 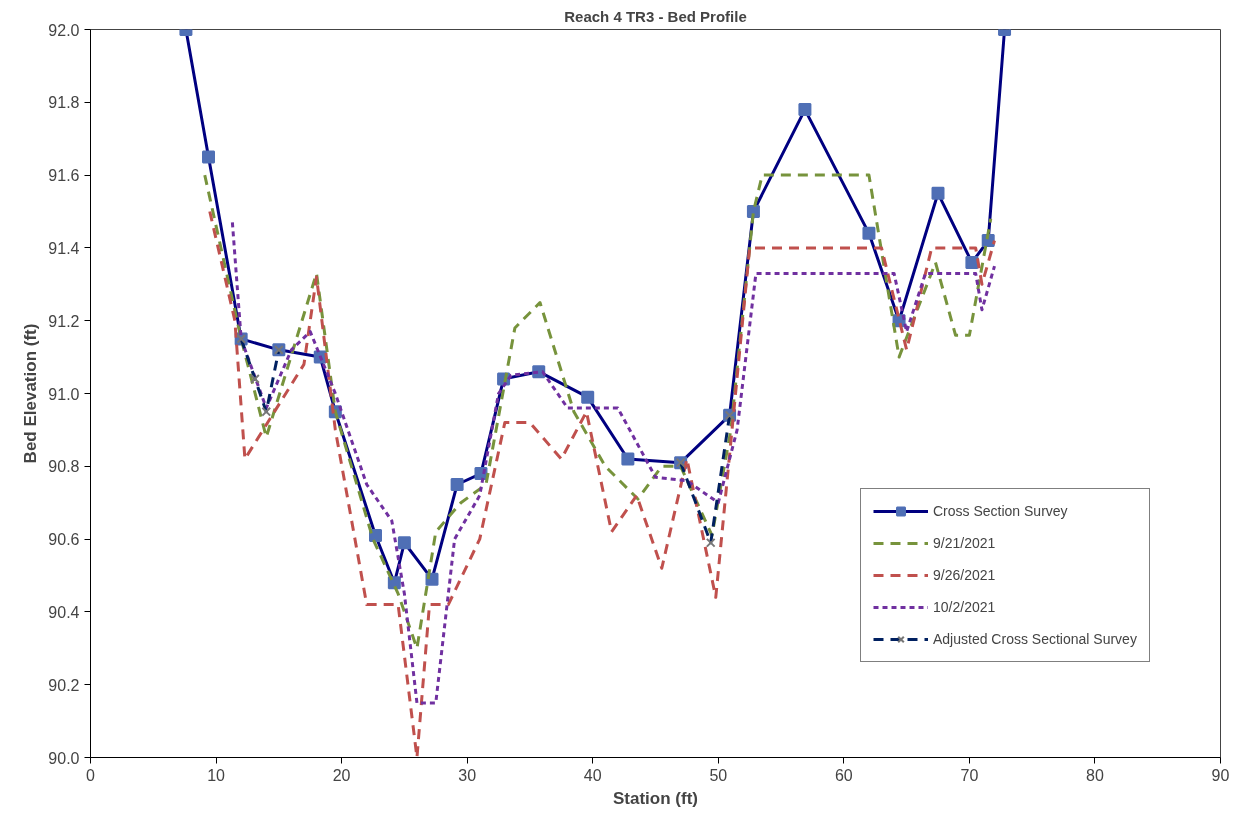 What do you see at coordinates (64, 176) in the screenshot?
I see `y-tick-label: 91.6` at bounding box center [64, 176].